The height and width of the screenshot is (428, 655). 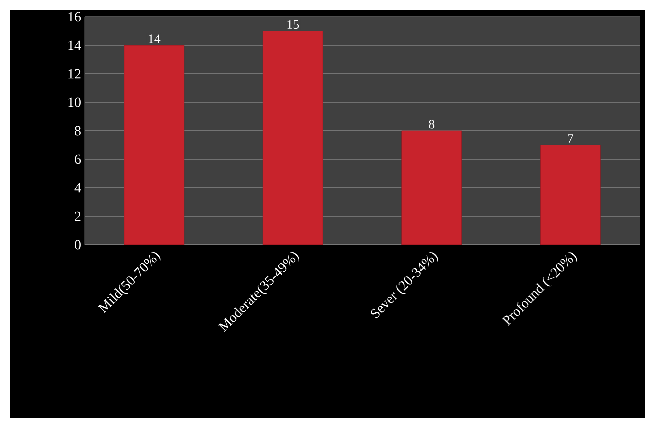 What do you see at coordinates (78, 188) in the screenshot?
I see `y-tick-label: 4` at bounding box center [78, 188].